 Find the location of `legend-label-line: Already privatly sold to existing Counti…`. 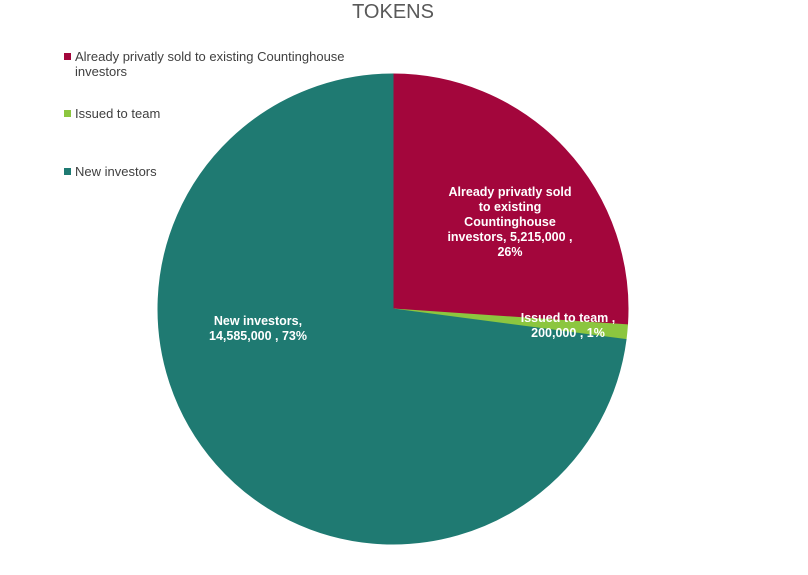

legend-label-line: Already privatly sold to existing Counti… is located at coordinates (210, 56).